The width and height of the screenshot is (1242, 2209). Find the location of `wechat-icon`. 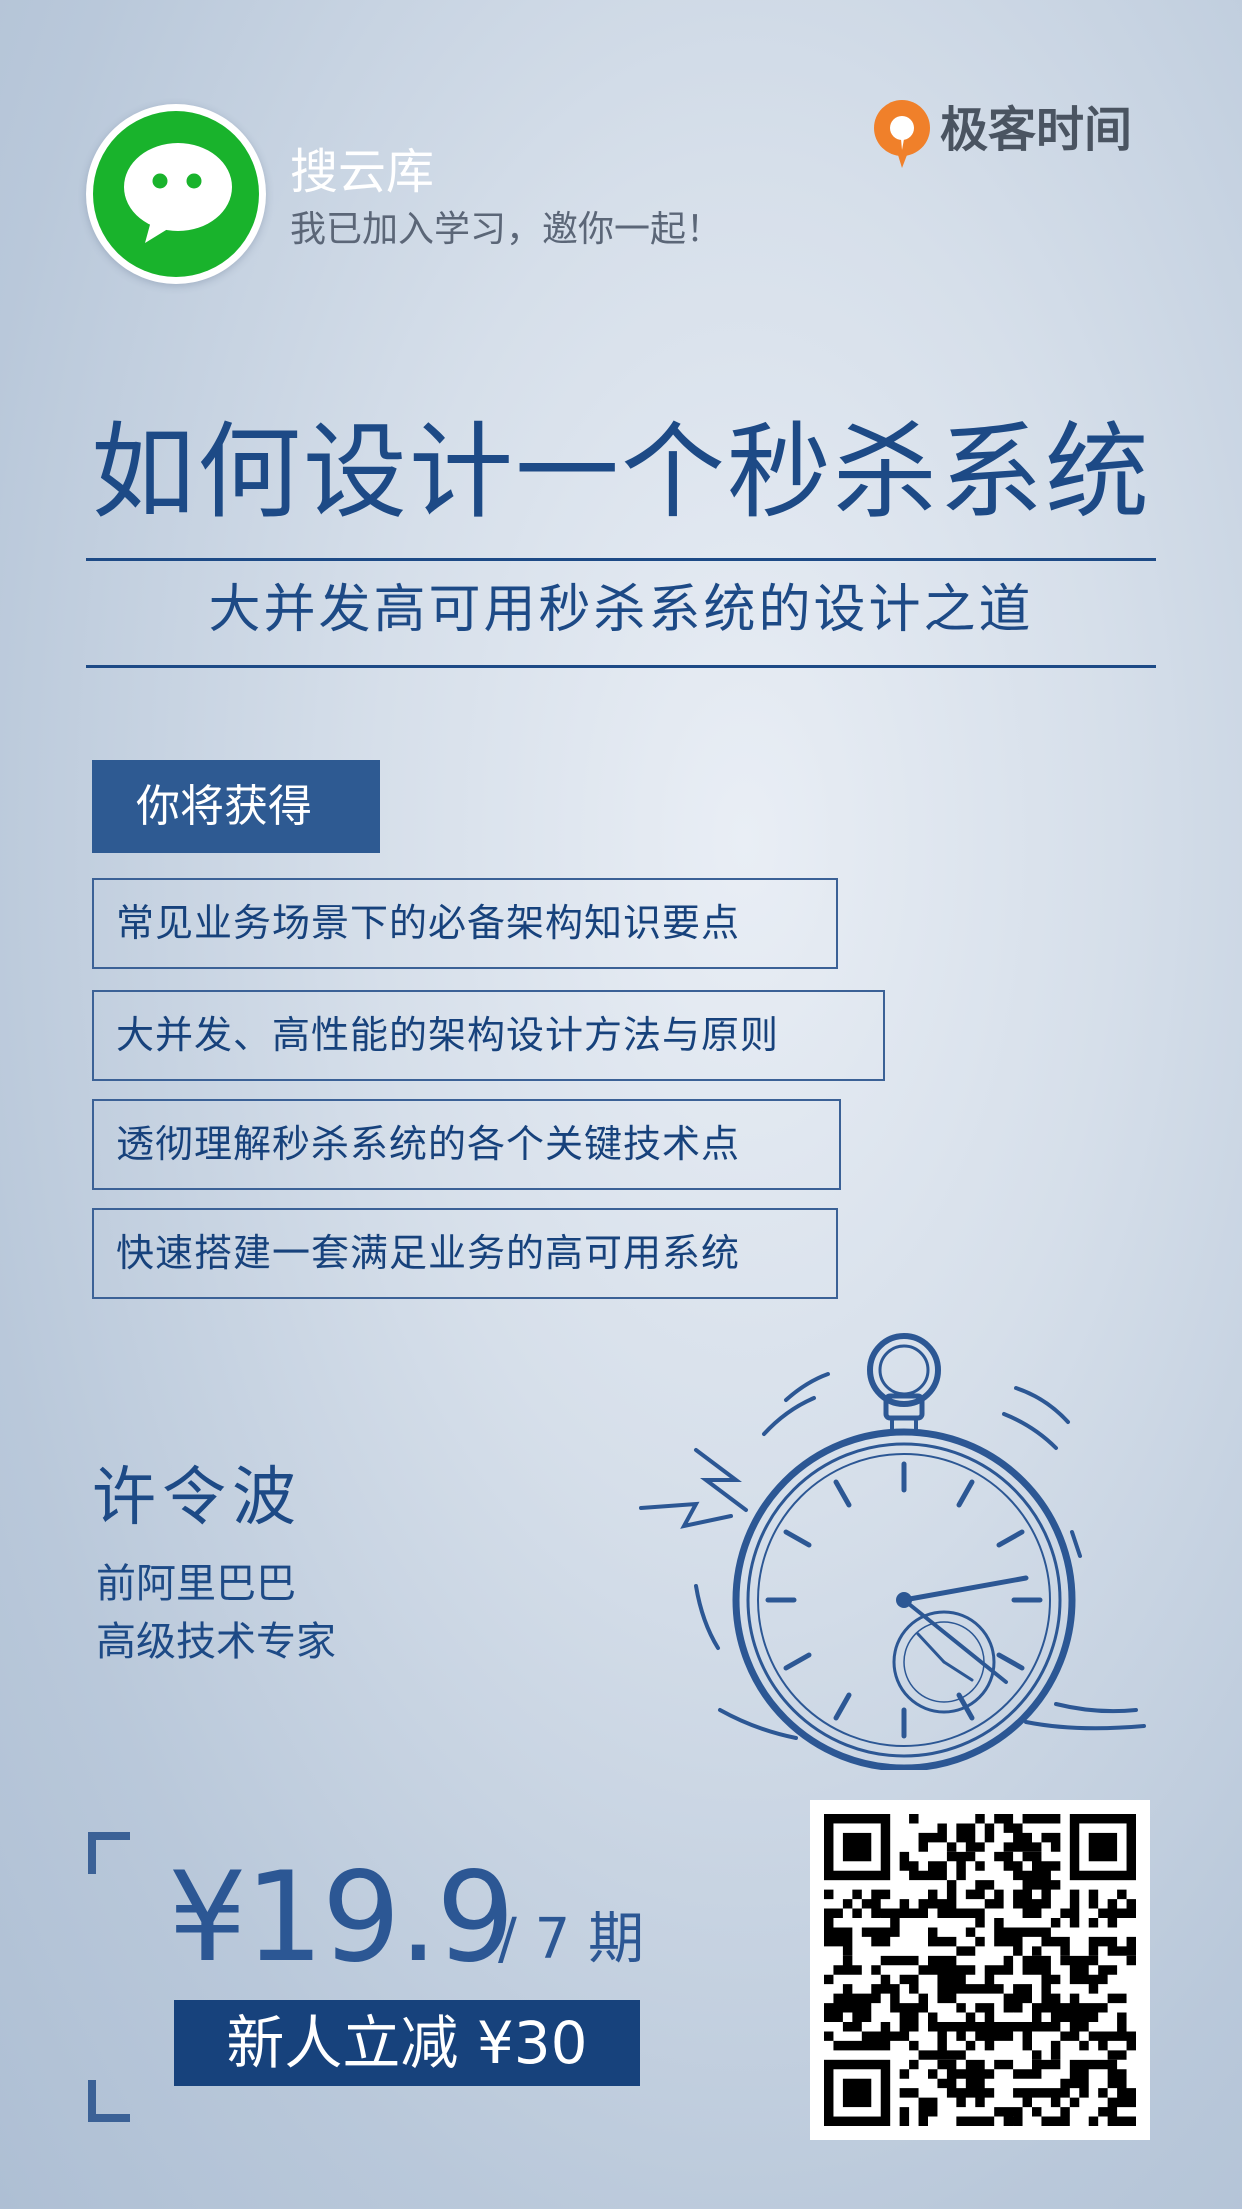

wechat-icon is located at coordinates (176, 194).